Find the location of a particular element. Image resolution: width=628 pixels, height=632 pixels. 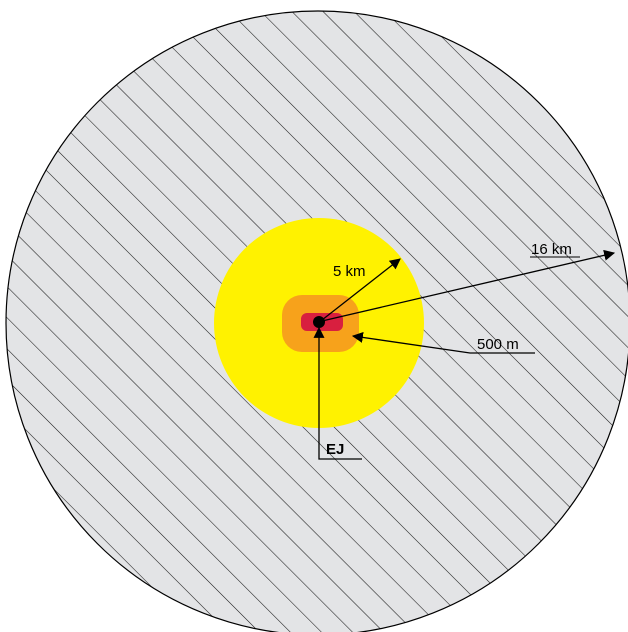

radius-500m-label: 500 m is located at coordinates (498, 344).